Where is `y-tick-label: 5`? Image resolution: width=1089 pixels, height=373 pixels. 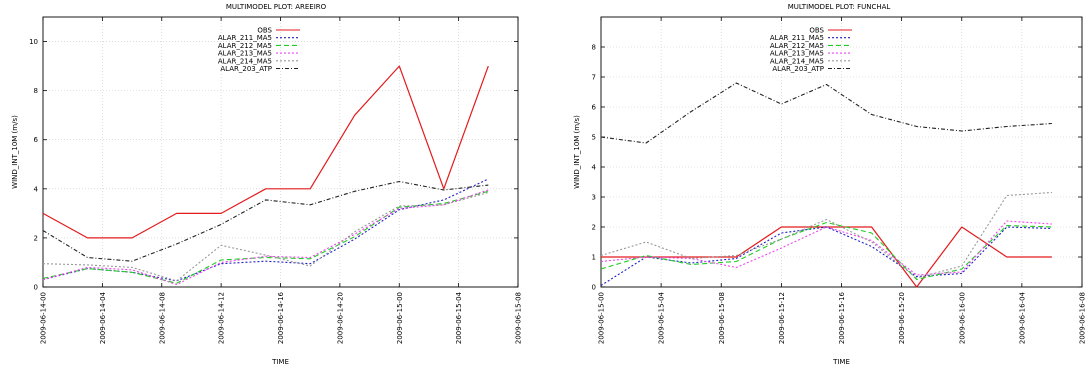 y-tick-label: 5 is located at coordinates (594, 138).